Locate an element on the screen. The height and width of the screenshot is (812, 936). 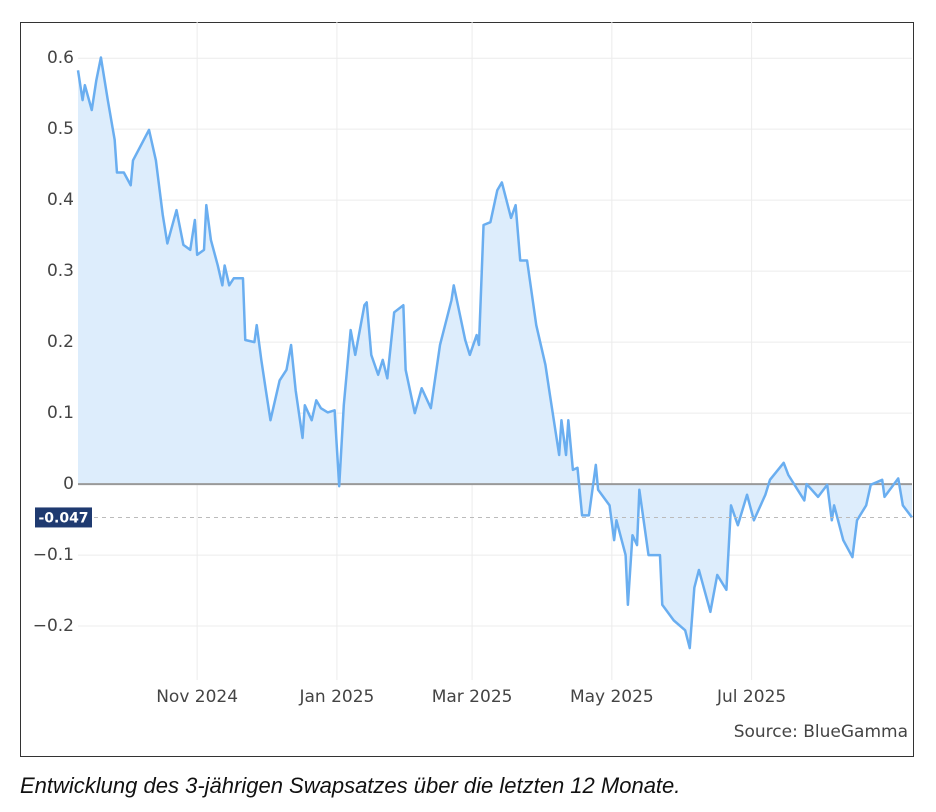
x-tick-label: Nov 2024 is located at coordinates (197, 697).